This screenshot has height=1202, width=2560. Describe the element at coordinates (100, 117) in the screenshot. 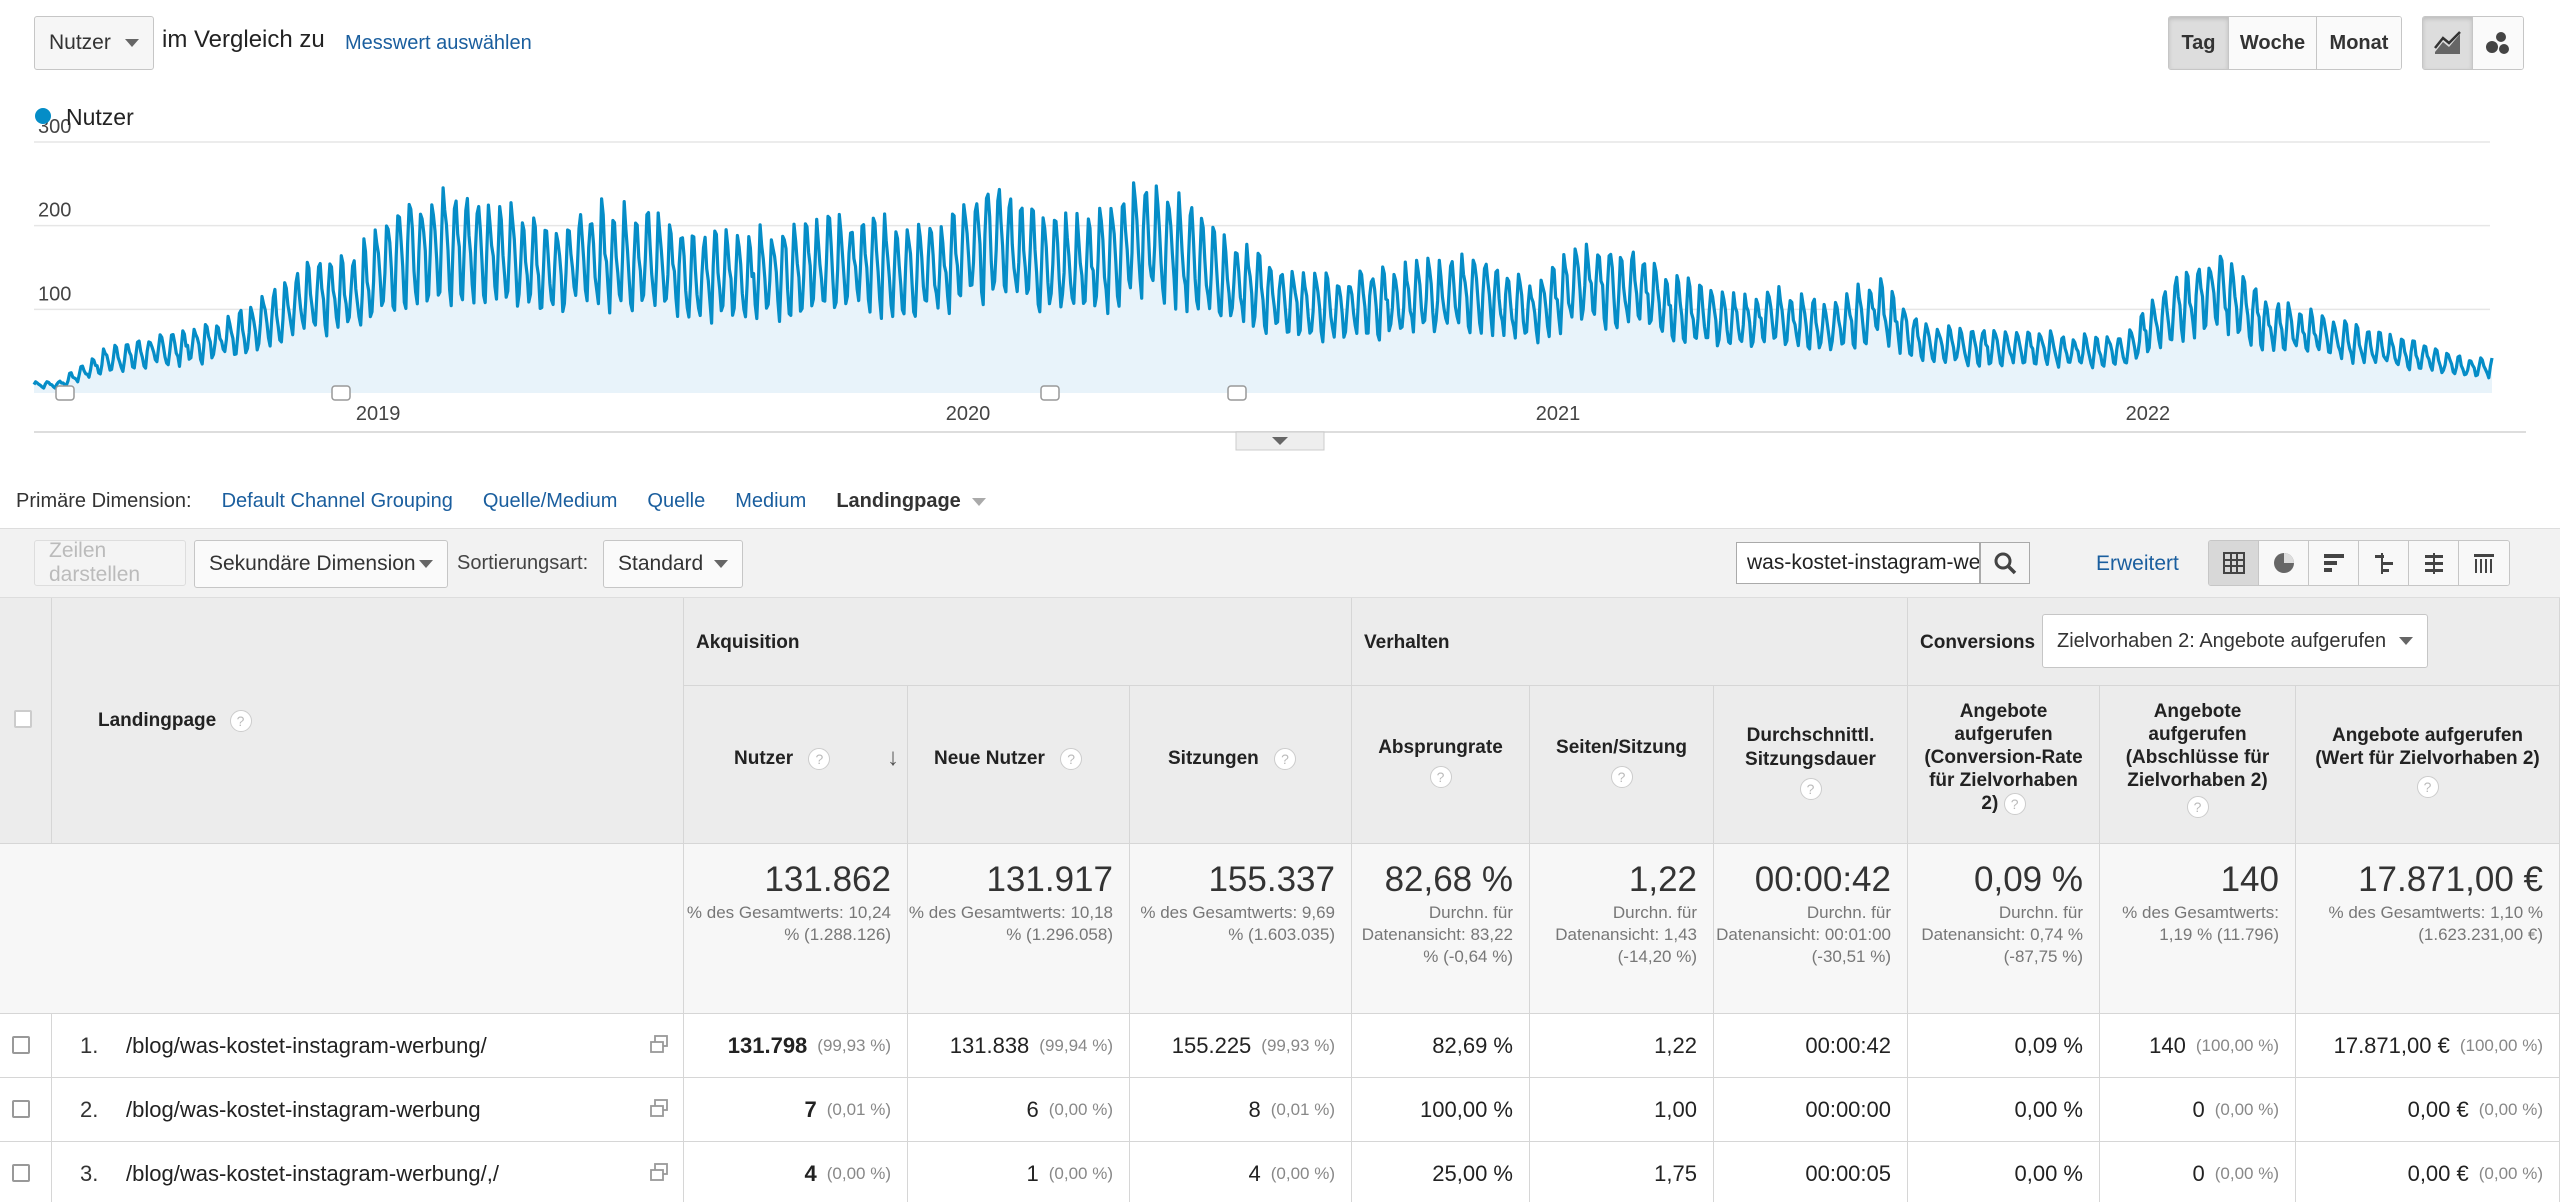

I see `legend-label: Nutzer` at that location.